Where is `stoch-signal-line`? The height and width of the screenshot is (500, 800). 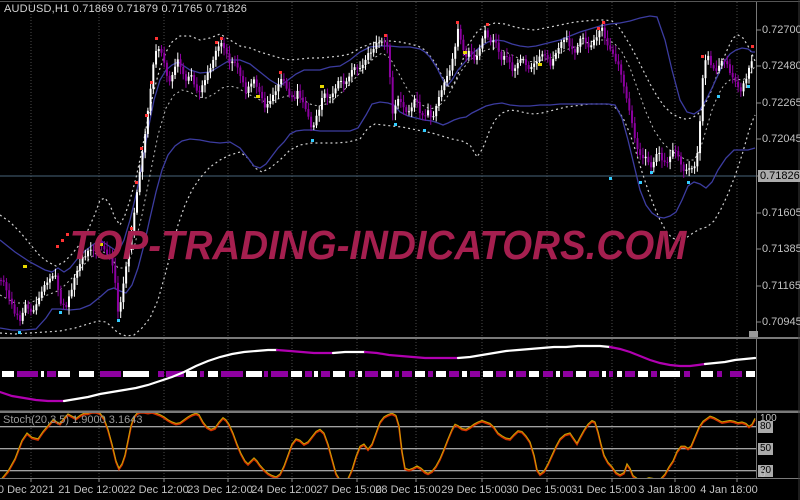 stoch-signal-line is located at coordinates (378, 445).